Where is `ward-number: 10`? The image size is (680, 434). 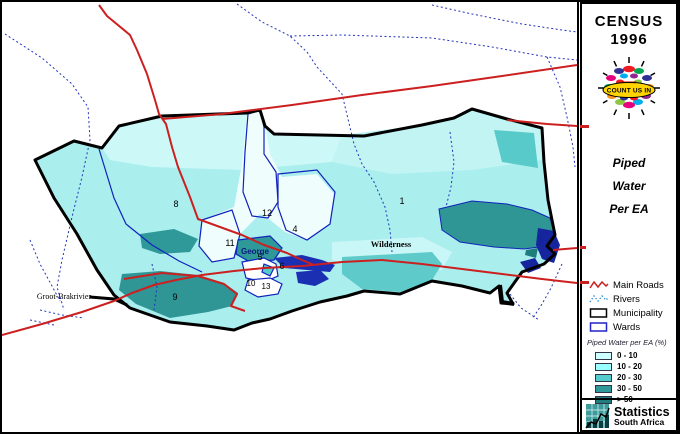
ward-number: 10 is located at coordinates (251, 283).